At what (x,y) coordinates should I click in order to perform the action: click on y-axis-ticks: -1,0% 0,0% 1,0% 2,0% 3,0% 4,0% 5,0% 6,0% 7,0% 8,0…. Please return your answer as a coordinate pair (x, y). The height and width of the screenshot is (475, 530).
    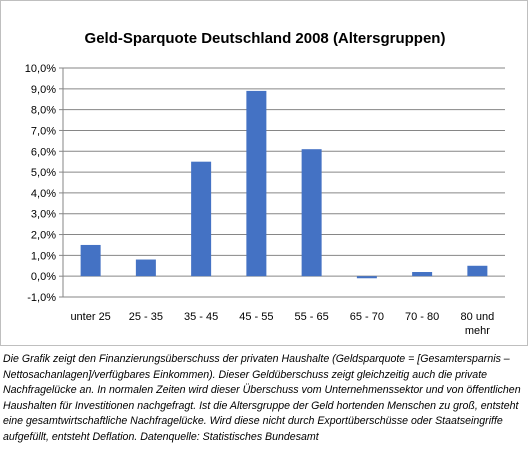
    Looking at the image, I should click on (44, 183).